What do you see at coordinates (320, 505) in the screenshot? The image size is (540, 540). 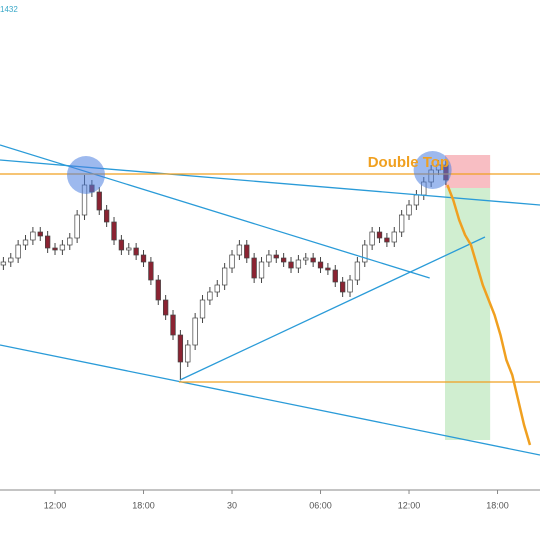 I see `x-tick-label: 06:00` at bounding box center [320, 505].